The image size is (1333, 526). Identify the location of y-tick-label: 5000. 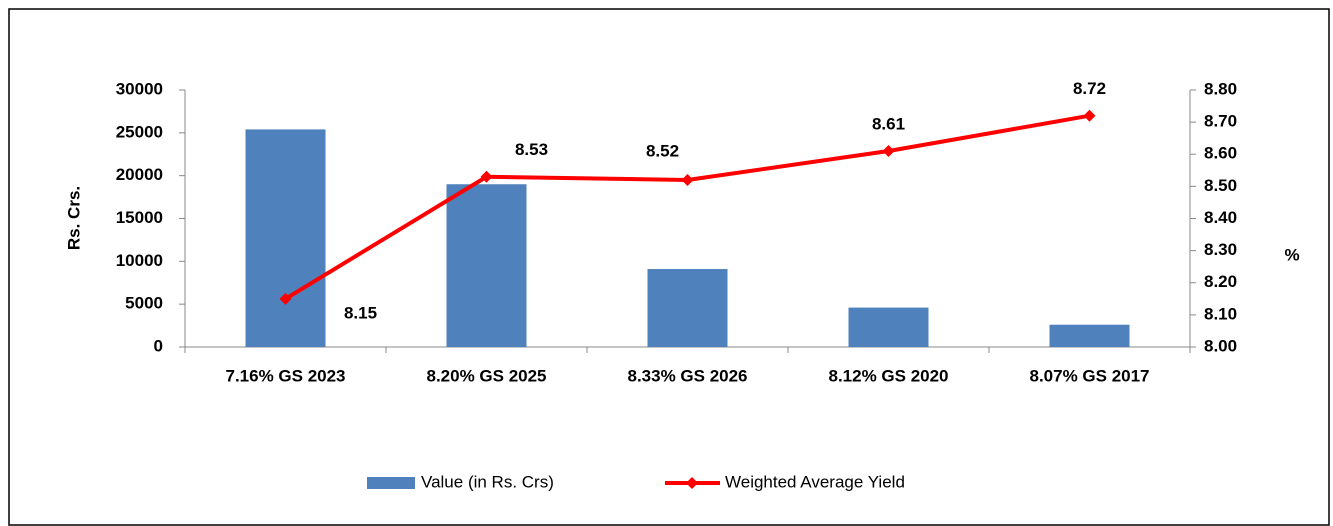
(144, 303).